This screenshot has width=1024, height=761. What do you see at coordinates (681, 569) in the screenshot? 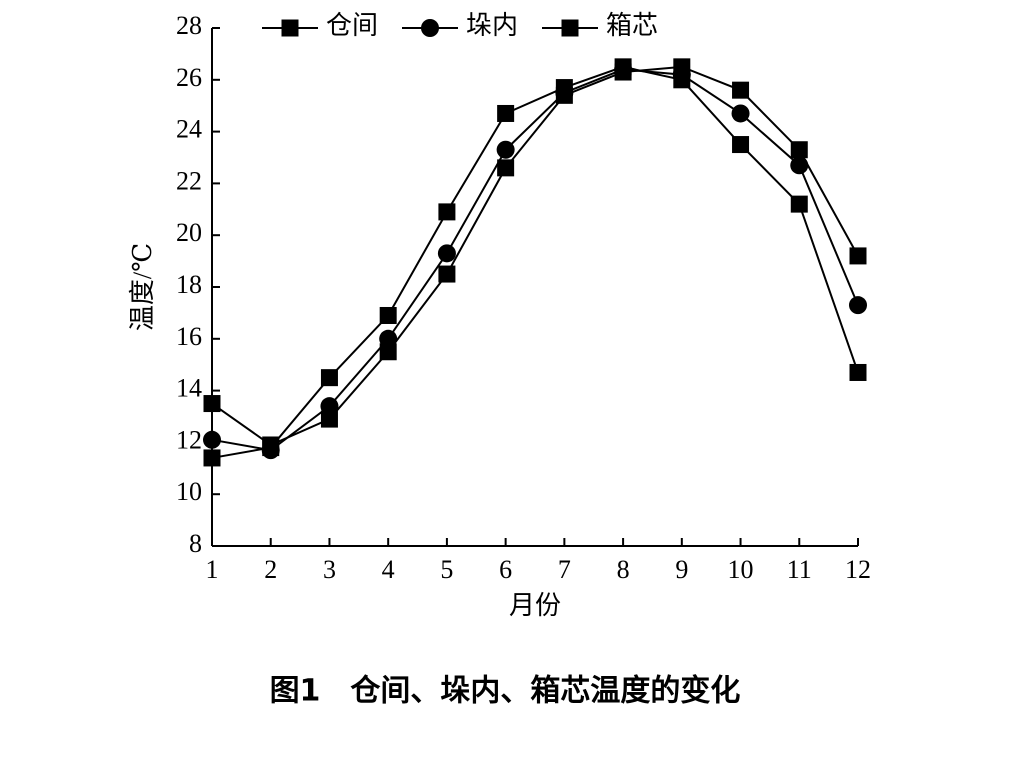
I see `x-tick-label: 9` at bounding box center [681, 569].